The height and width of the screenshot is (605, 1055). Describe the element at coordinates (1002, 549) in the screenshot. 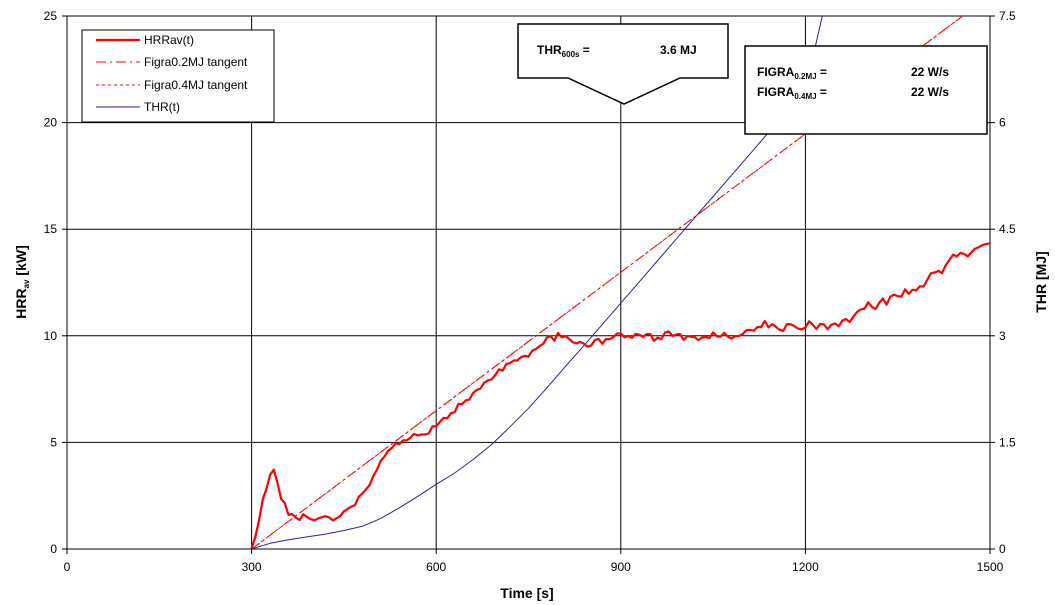

I see `y2-tick-label: 0` at that location.